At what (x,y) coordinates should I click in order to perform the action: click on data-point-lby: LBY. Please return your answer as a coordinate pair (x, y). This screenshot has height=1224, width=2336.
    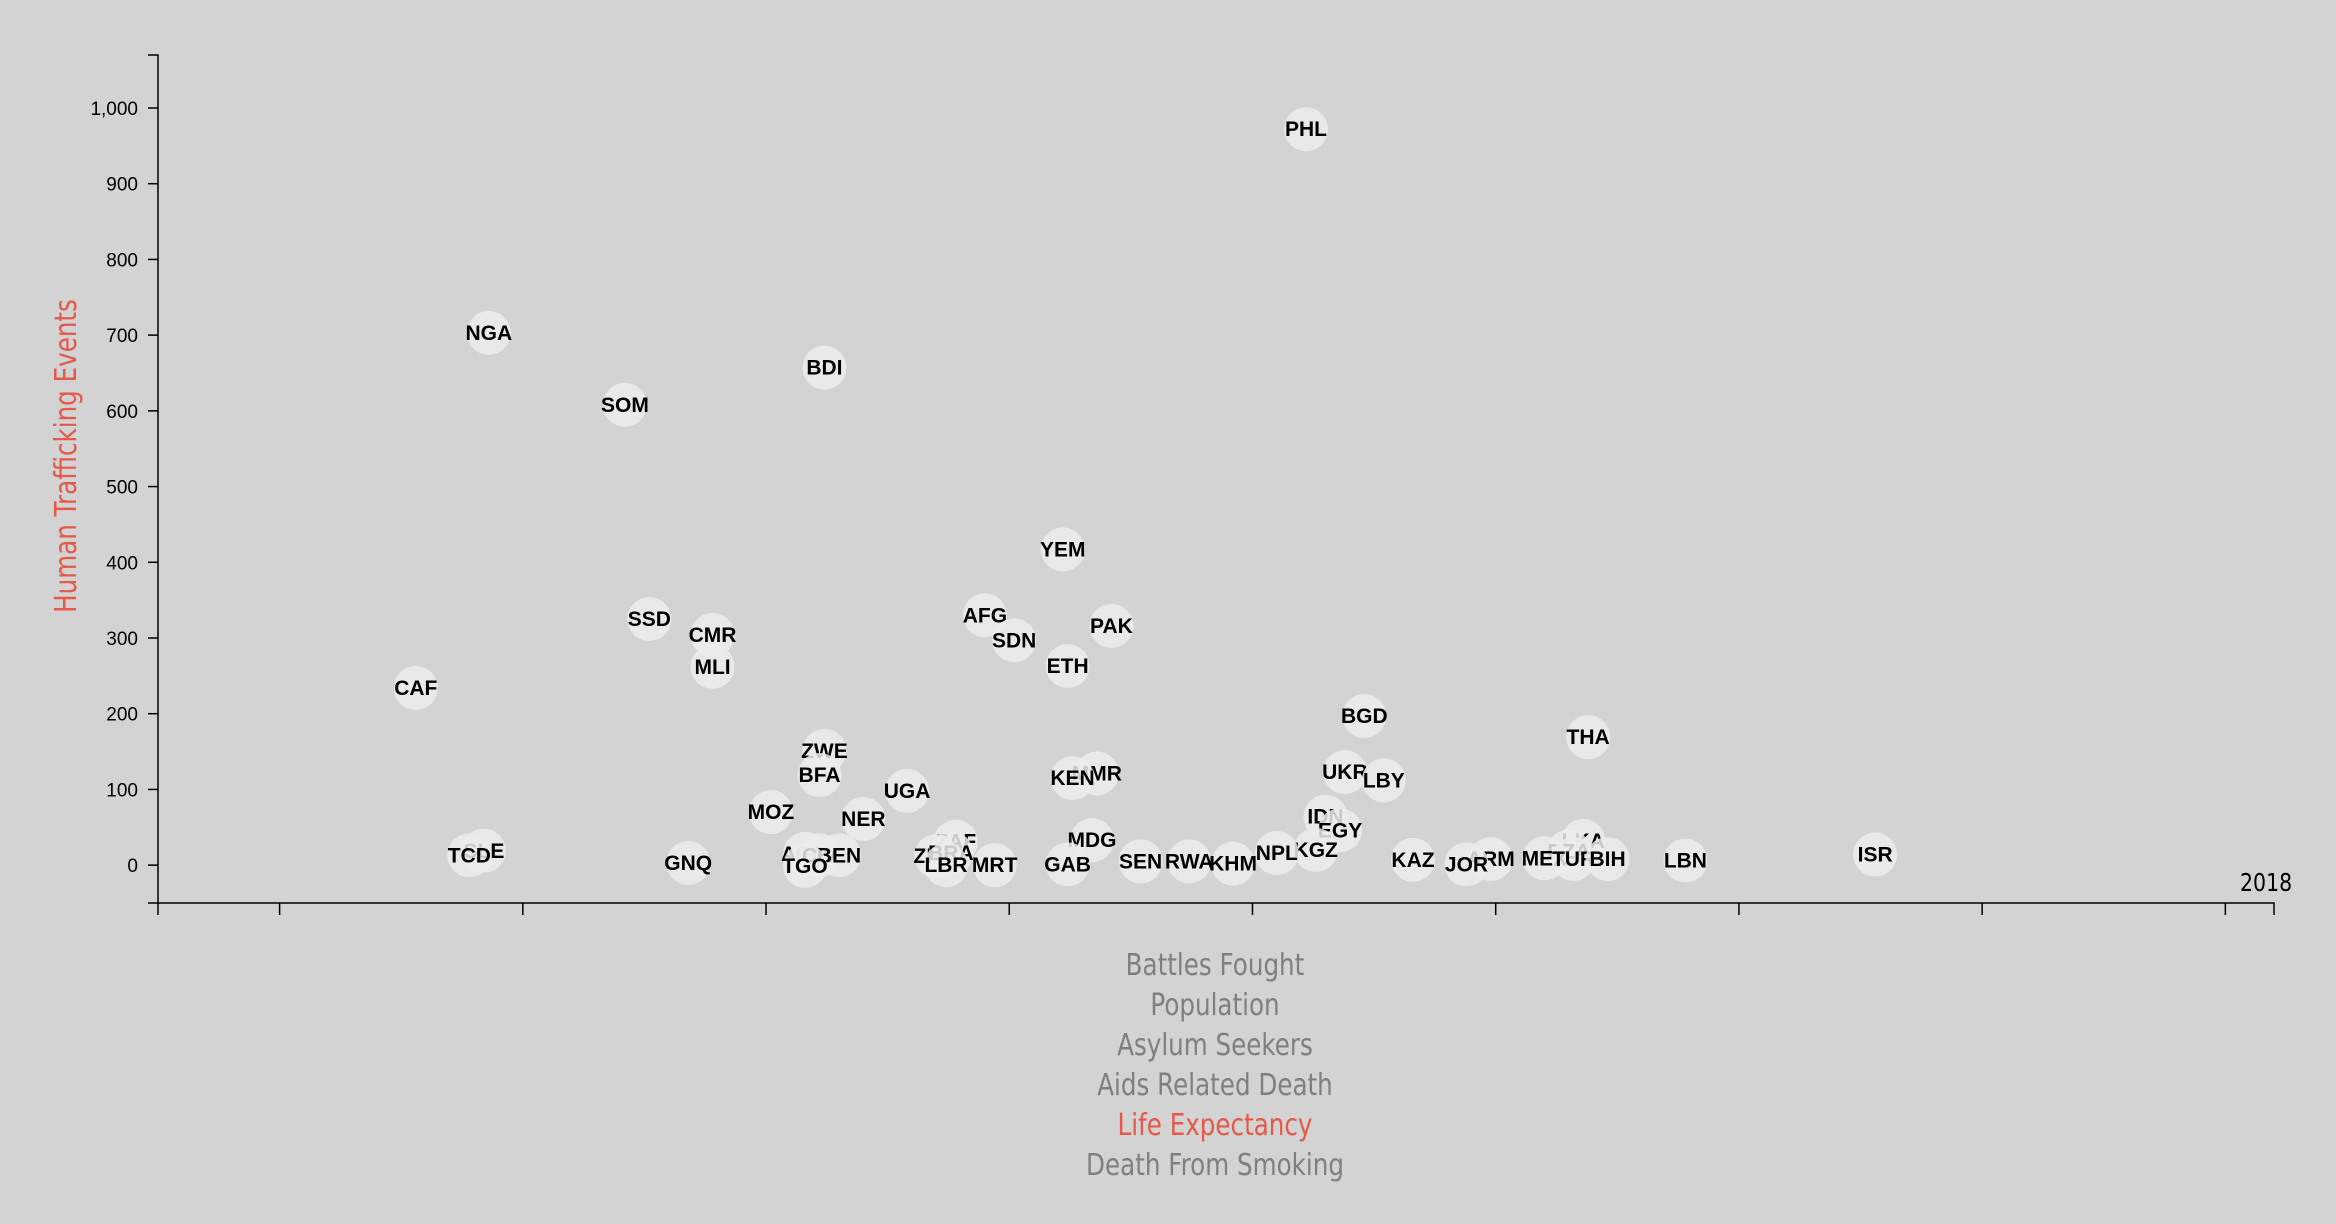
    Looking at the image, I should click on (1383, 780).